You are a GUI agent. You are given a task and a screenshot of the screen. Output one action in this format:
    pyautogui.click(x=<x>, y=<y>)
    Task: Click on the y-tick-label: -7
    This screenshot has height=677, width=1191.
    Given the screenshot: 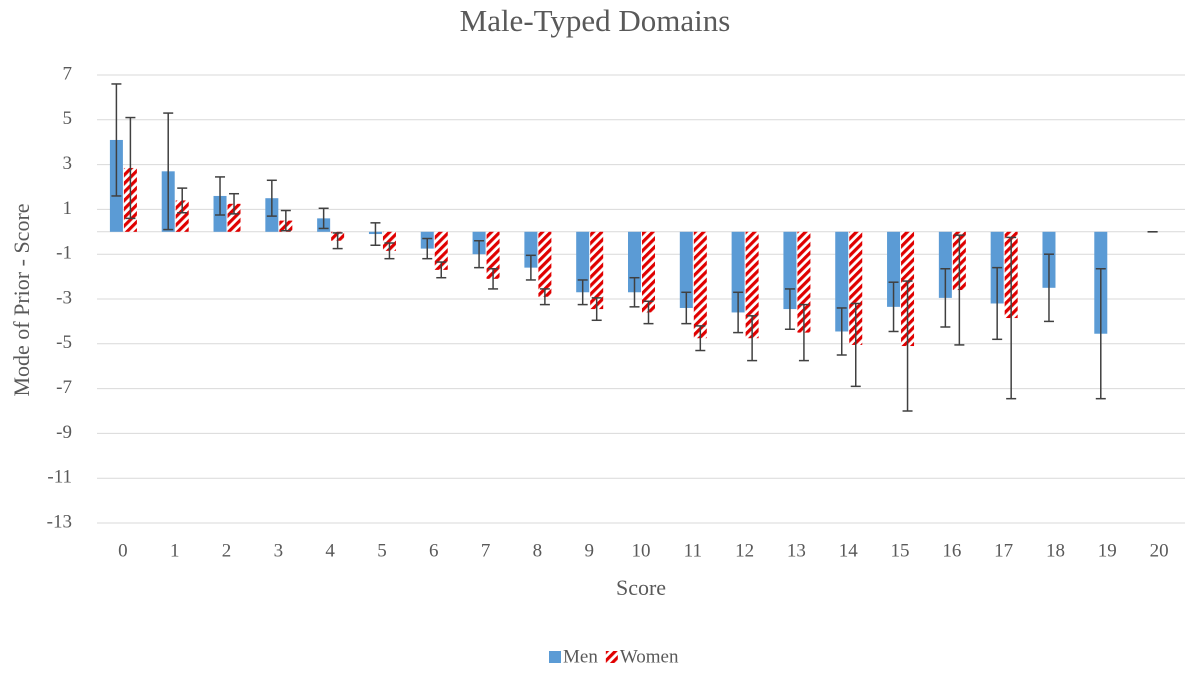 What is the action you would take?
    pyautogui.click(x=64, y=387)
    